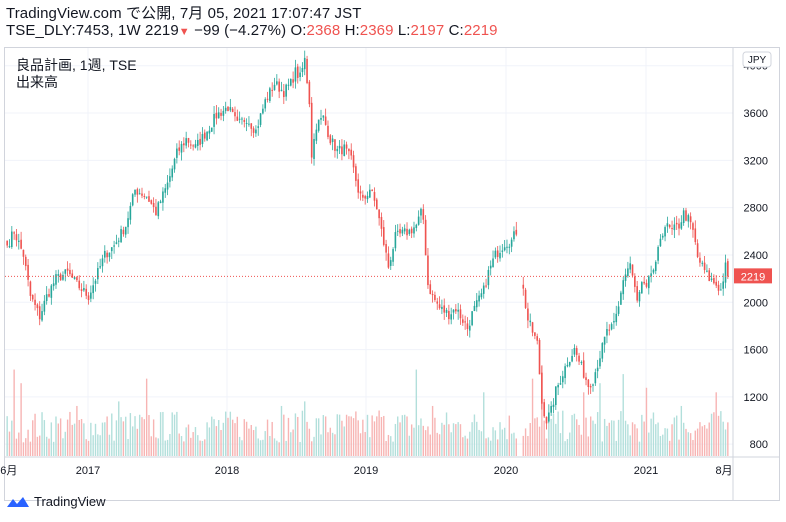  I want to click on price-axis: 80012001600200024002800320036004000, so click(756, 256).